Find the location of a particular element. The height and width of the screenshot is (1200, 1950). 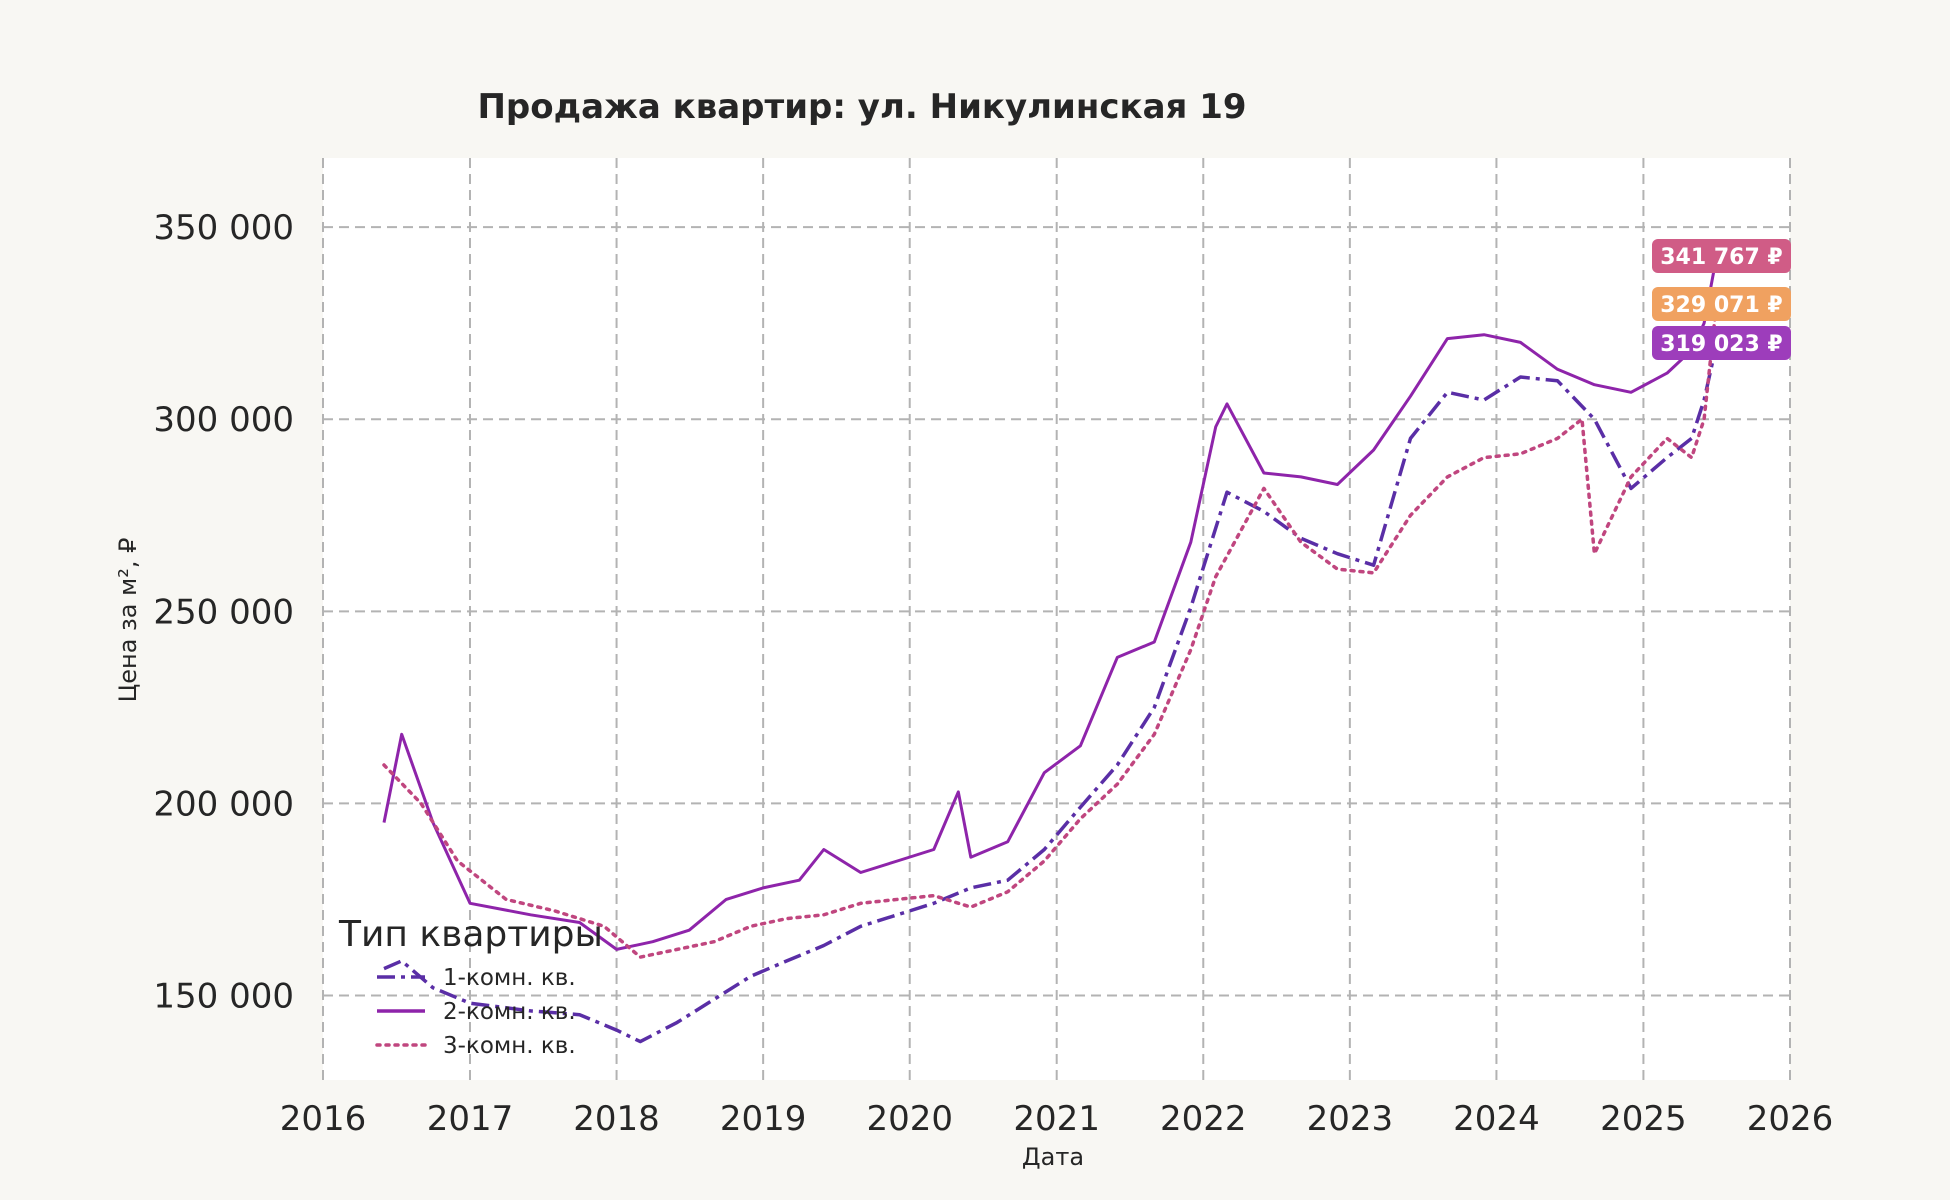

x-tick-label: 2018 is located at coordinates (616, 1119).